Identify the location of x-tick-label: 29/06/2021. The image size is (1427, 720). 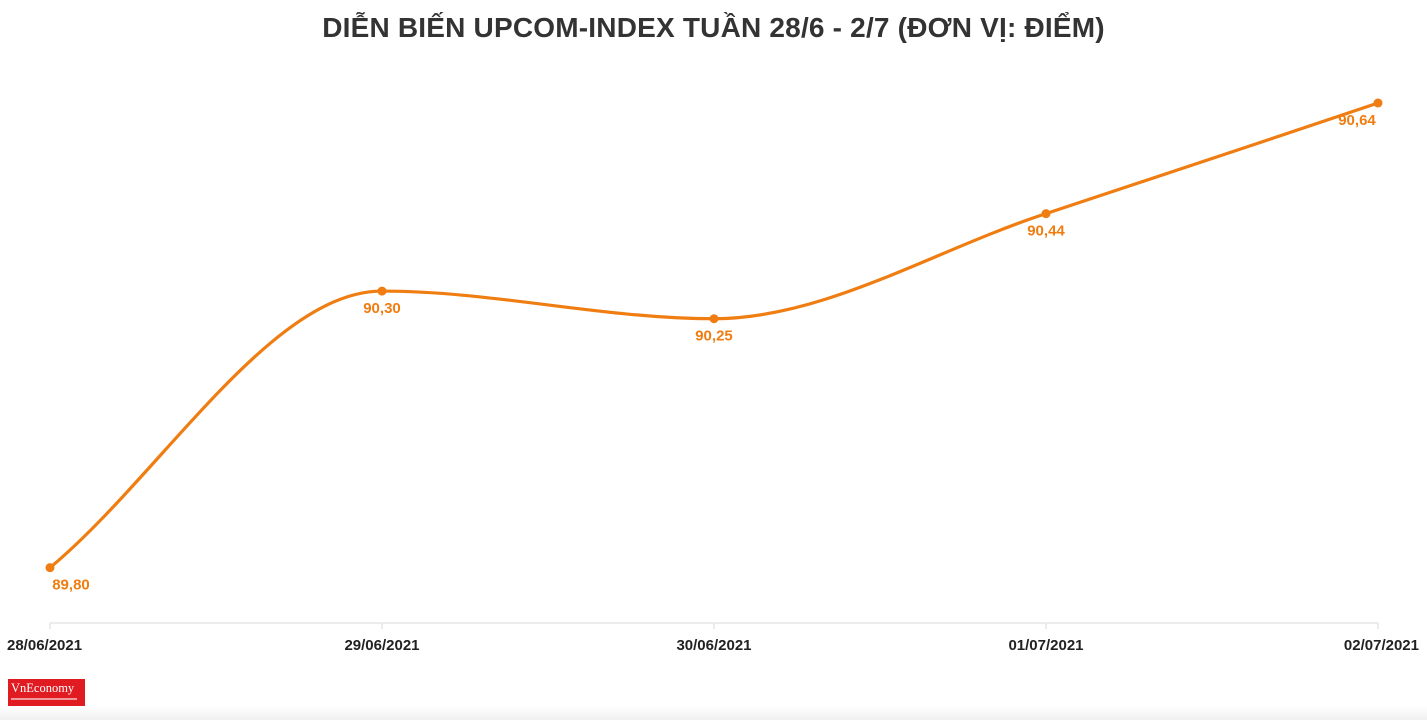
(381, 645).